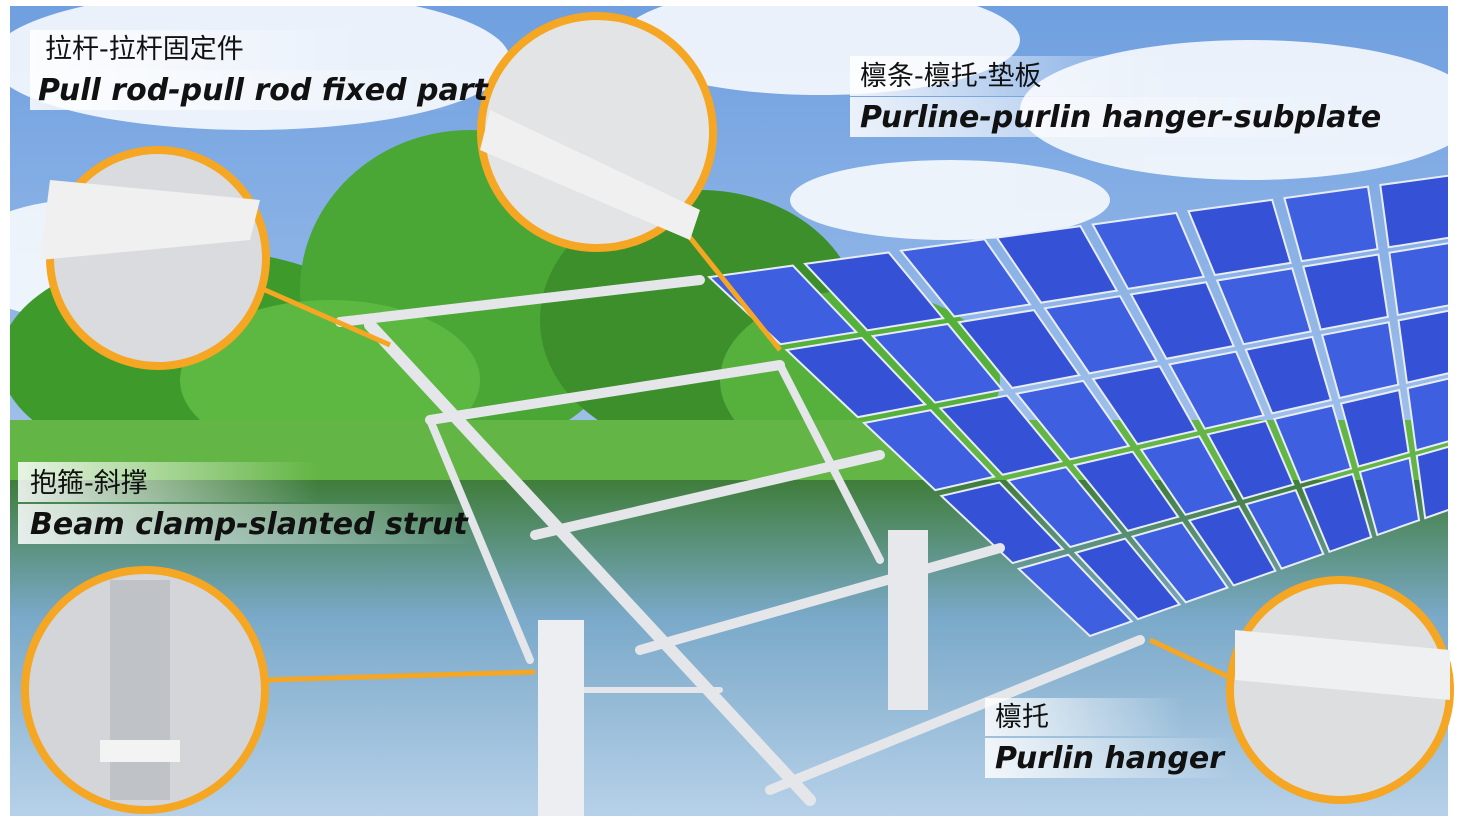  What do you see at coordinates (1022, 717) in the screenshot?
I see `label-zh: 檩托` at bounding box center [1022, 717].